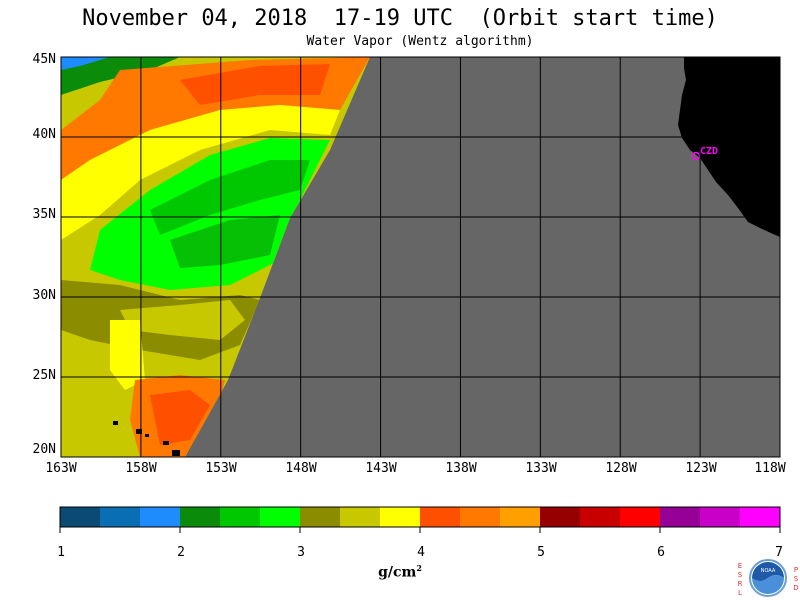 The width and height of the screenshot is (800, 600). What do you see at coordinates (301, 468) in the screenshot?
I see `lon-label: 148W` at bounding box center [301, 468].